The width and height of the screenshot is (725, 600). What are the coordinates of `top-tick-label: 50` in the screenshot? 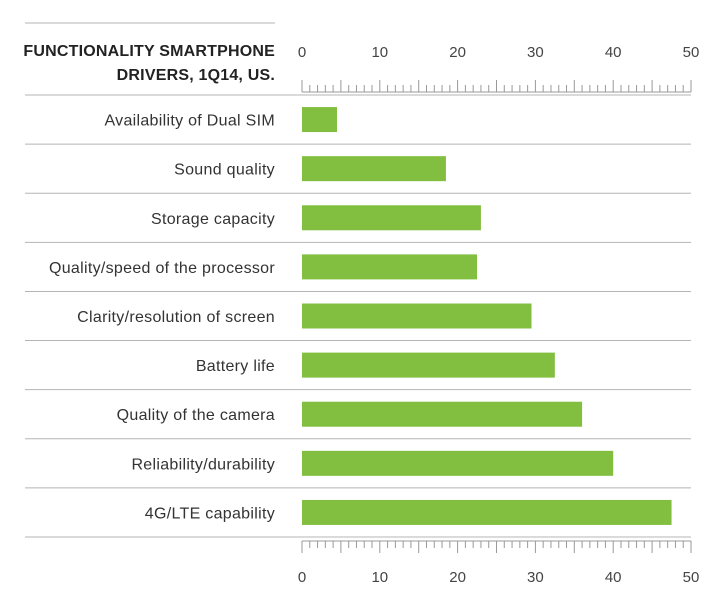 It's located at (691, 52).